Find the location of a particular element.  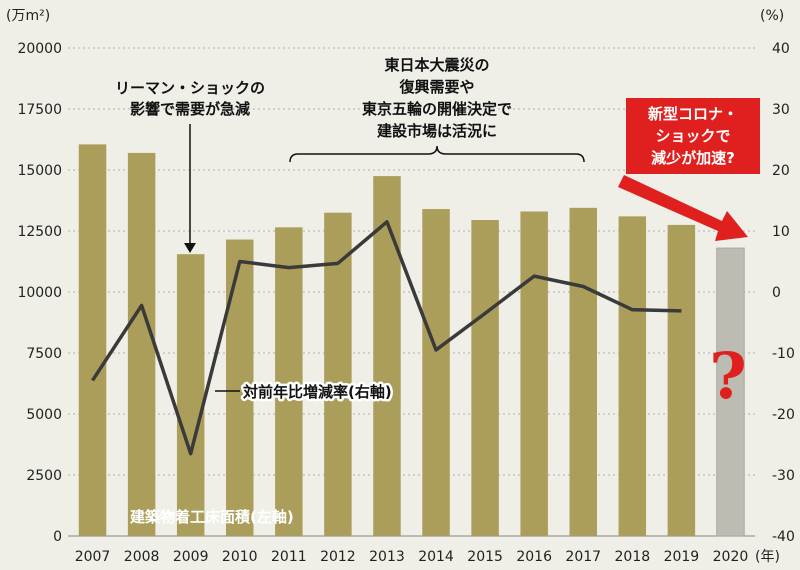

x-tick-label: 2013 is located at coordinates (387, 557).